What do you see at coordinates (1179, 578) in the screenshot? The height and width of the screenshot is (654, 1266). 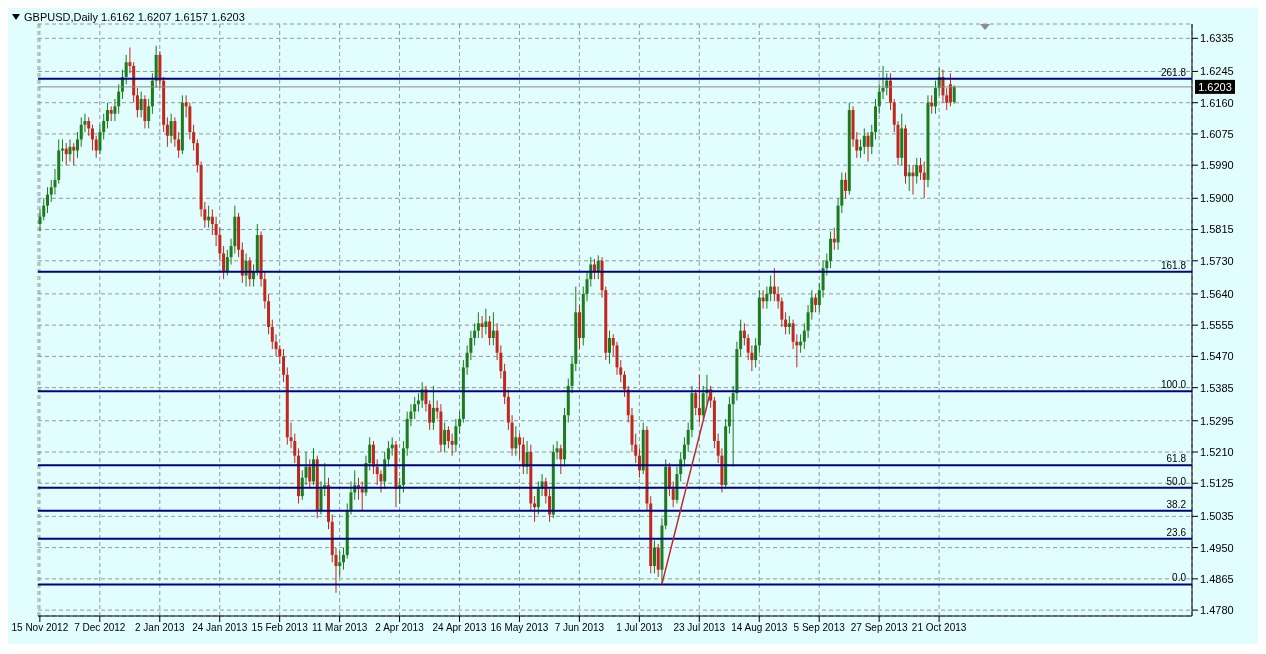 I see `annotation: 0.0` at bounding box center [1179, 578].